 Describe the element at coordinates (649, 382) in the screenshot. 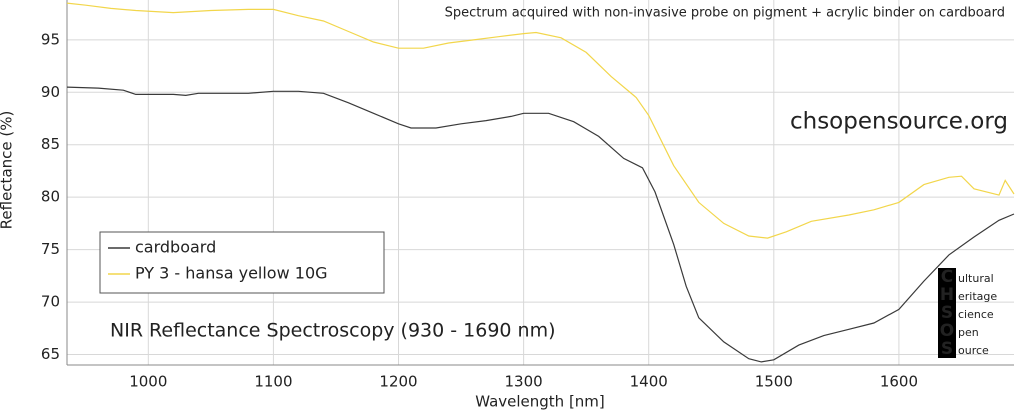

I see `x-tick-label: 1400` at that location.